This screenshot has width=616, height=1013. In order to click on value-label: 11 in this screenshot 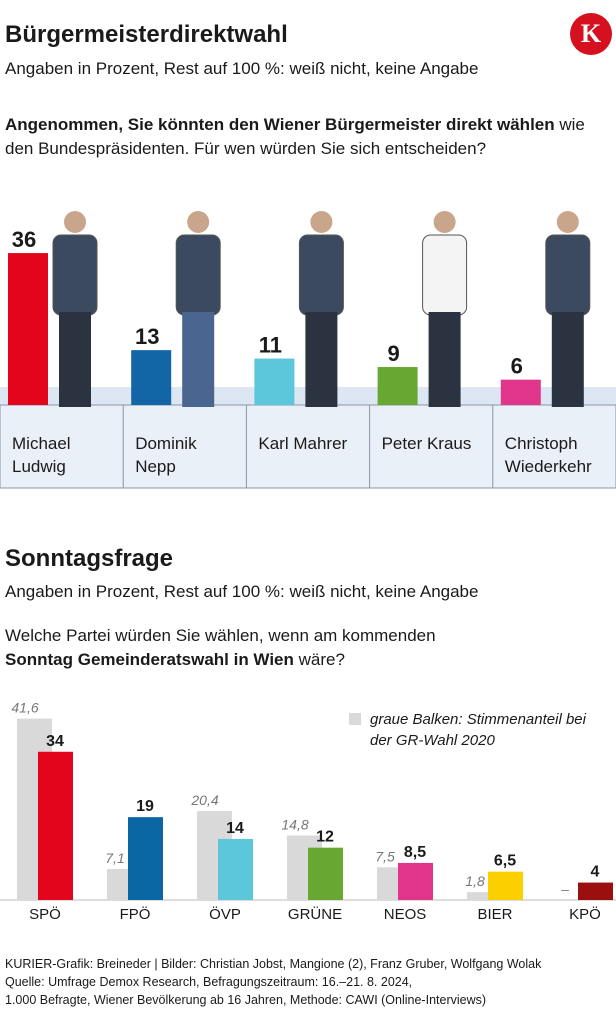, I will do `click(270, 345)`.